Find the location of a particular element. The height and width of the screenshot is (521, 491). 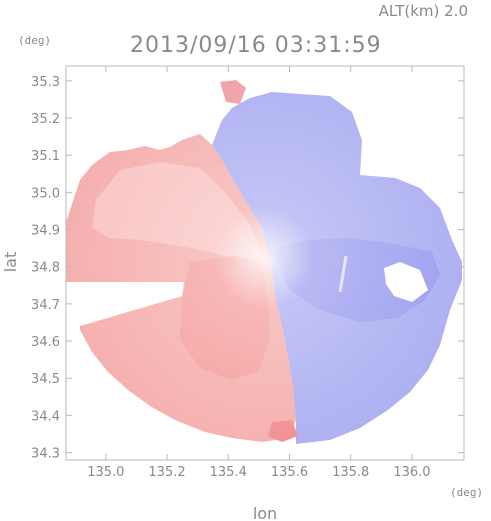

chart-title: 2013/09/16 03:31:59 is located at coordinates (256, 45).